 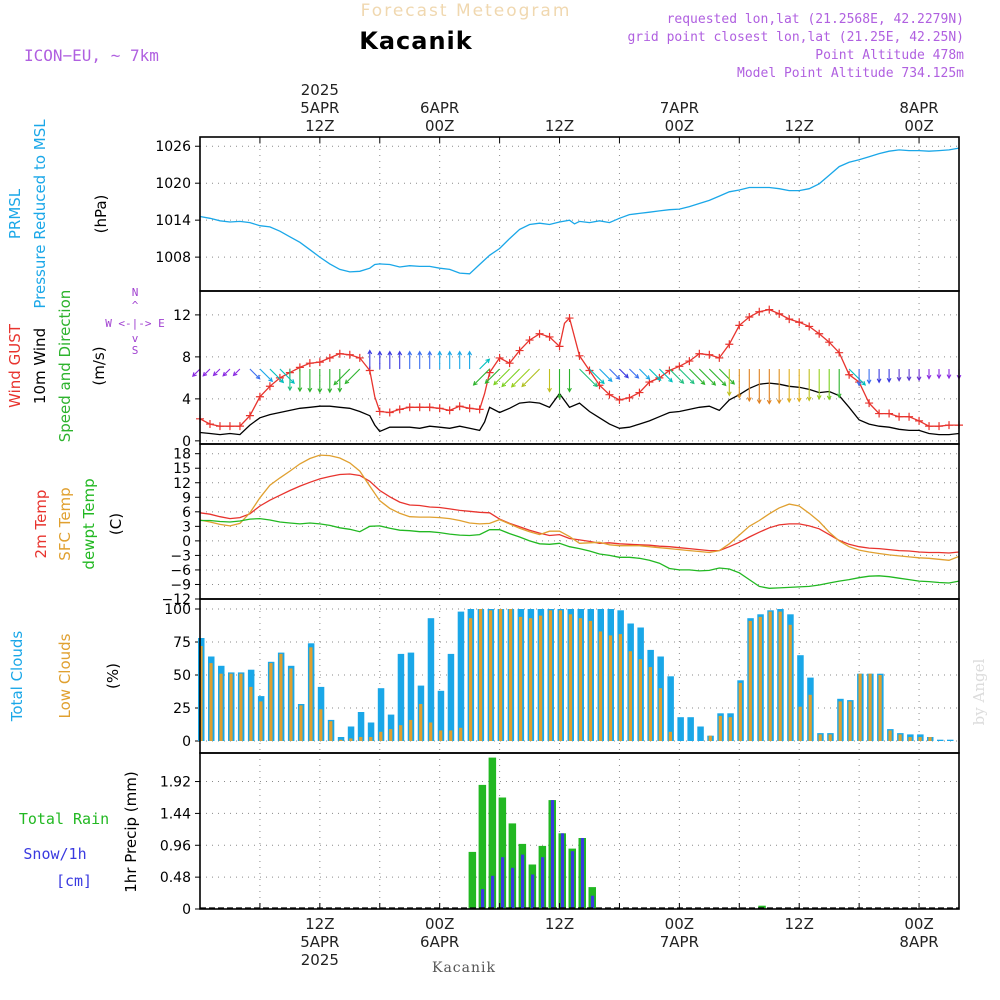 I want to click on rain-bar, so click(x=472, y=880).